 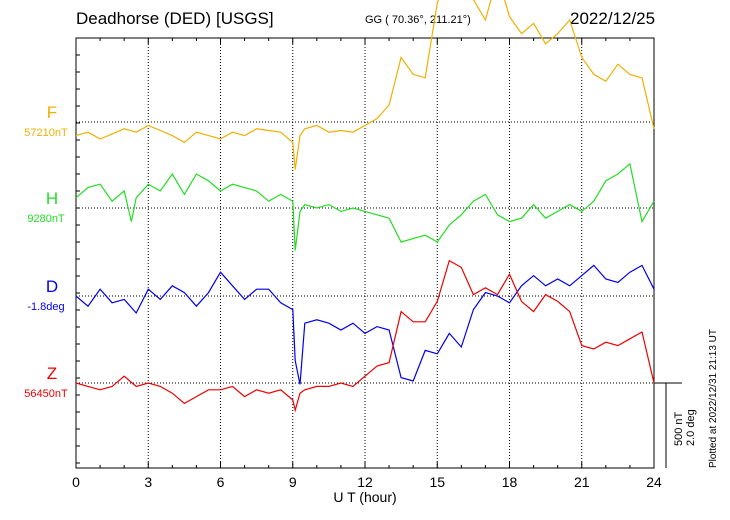 What do you see at coordinates (293, 482) in the screenshot?
I see `x-tick-label: 9` at bounding box center [293, 482].